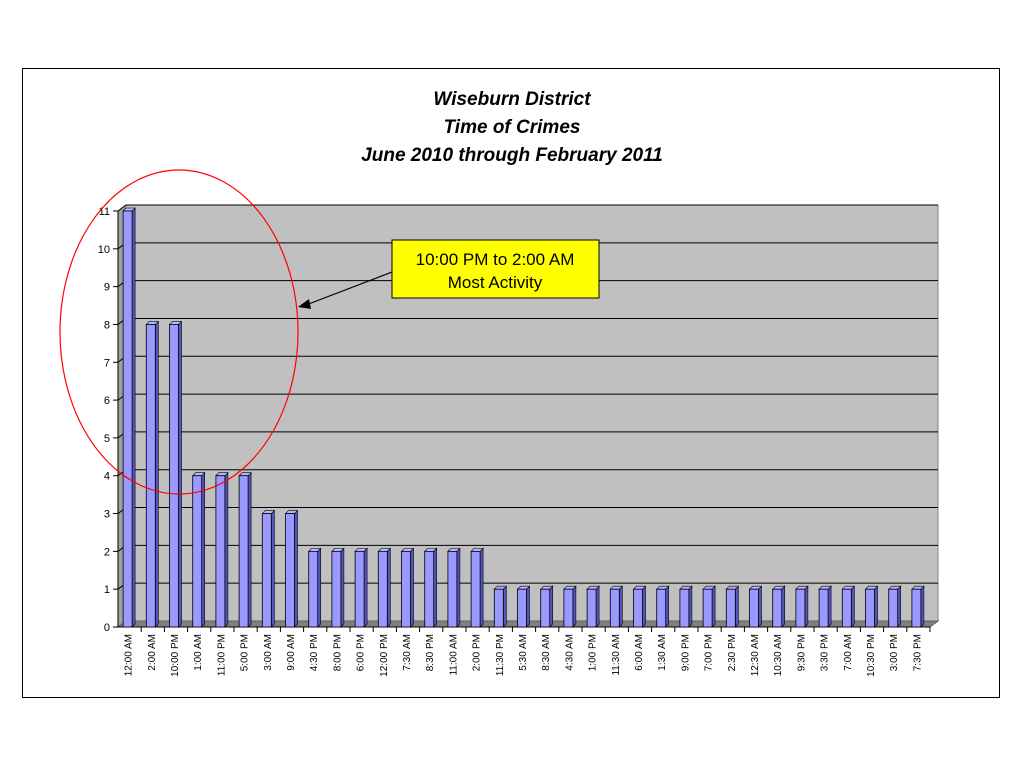  What do you see at coordinates (755, 655) in the screenshot?
I see `x-tick-label: 12:30 AM` at bounding box center [755, 655].